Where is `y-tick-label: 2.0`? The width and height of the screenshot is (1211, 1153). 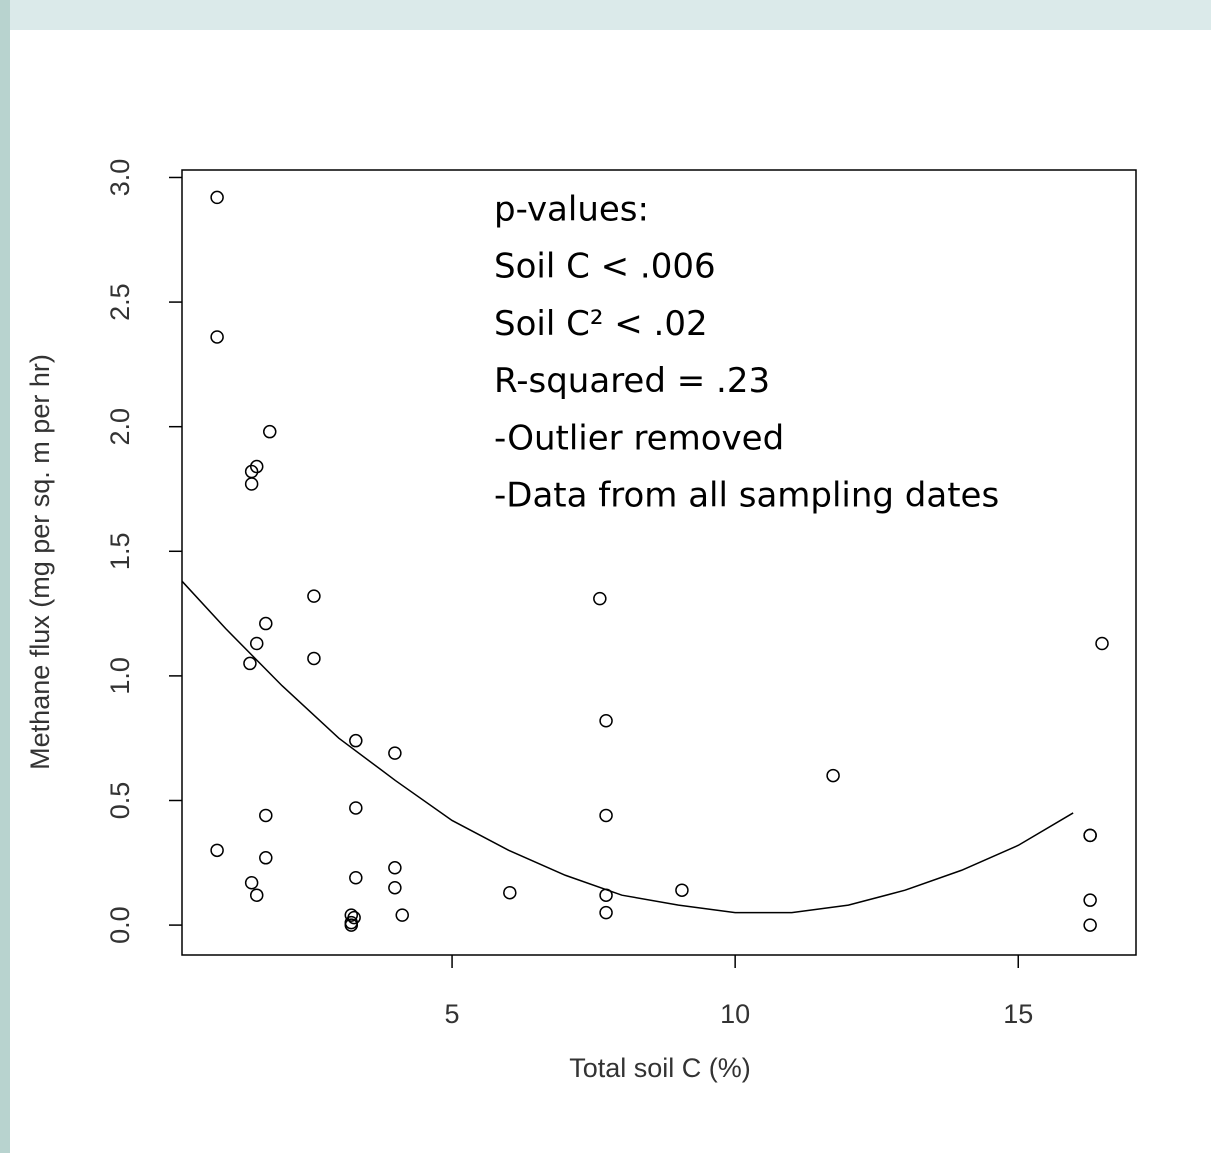
y-tick-label: 2.0 is located at coordinates (120, 427).